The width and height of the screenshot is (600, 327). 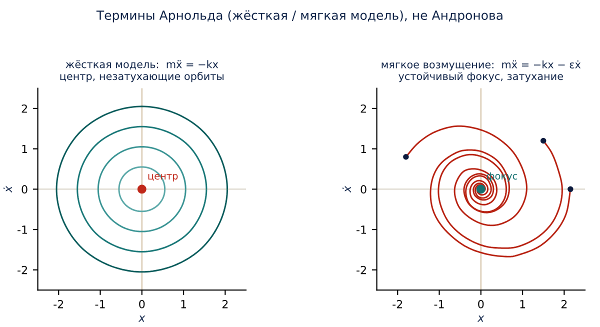 I want to click on chart-title: жёсткая модель: mẍ = −kx центр, незатухающие орбиты, so click(x=142, y=71).